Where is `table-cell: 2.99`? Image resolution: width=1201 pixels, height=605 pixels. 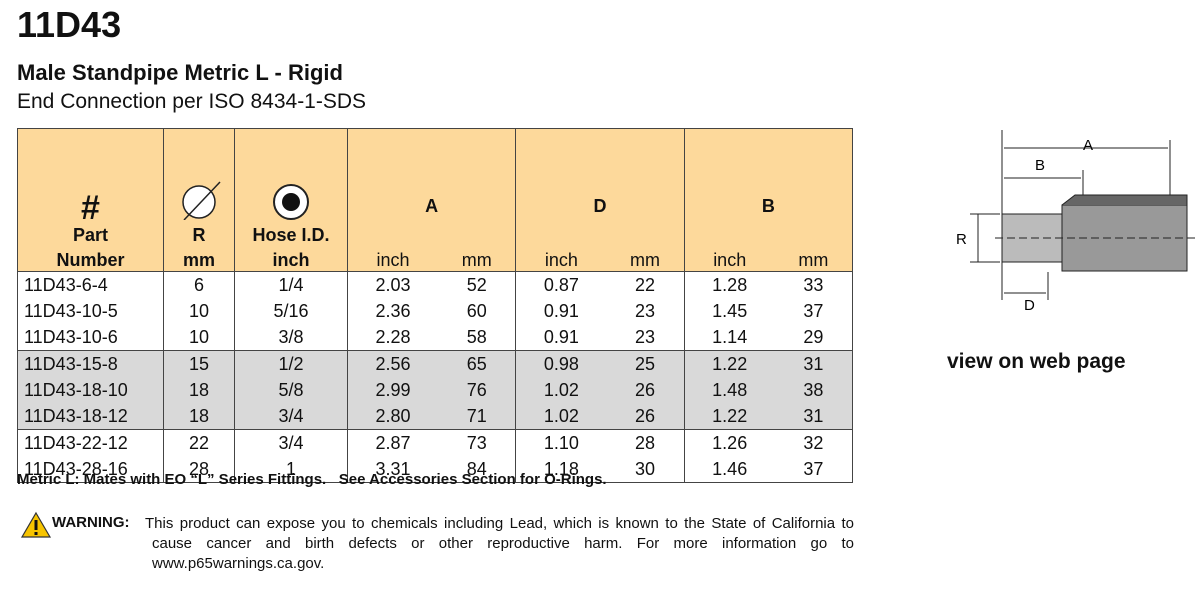 table-cell: 2.99 is located at coordinates (393, 390).